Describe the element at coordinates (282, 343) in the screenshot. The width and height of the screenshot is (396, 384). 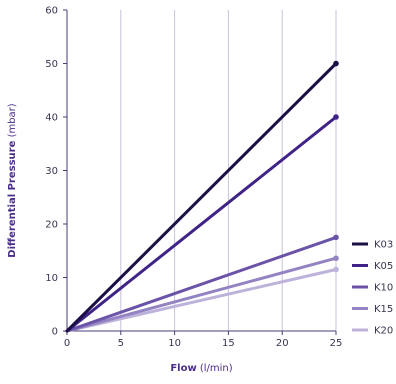
I see `x-tick-label: 20` at that location.